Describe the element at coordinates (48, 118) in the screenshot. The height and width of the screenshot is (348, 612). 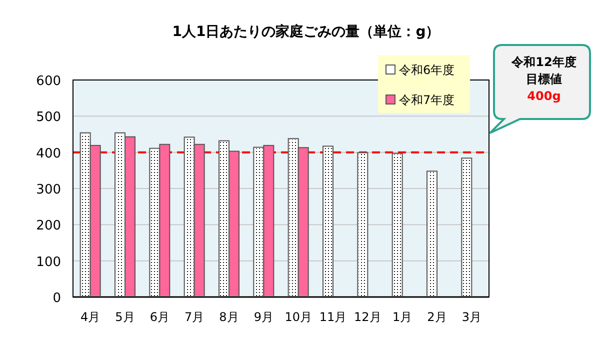
I see `y-tick-label: 500` at that location.